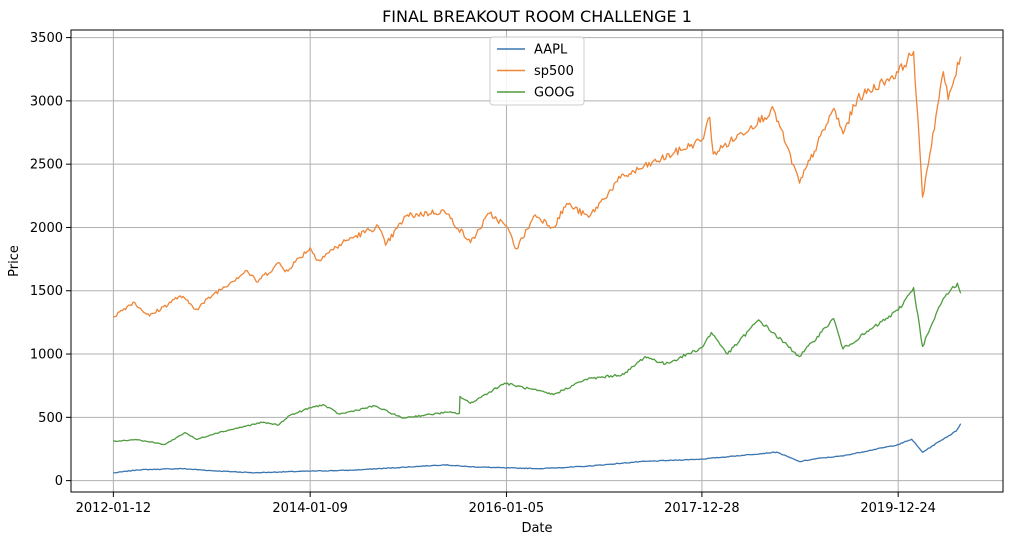 The image size is (1009, 539). I want to click on x-tick-label: 2016-01-05, so click(507, 508).